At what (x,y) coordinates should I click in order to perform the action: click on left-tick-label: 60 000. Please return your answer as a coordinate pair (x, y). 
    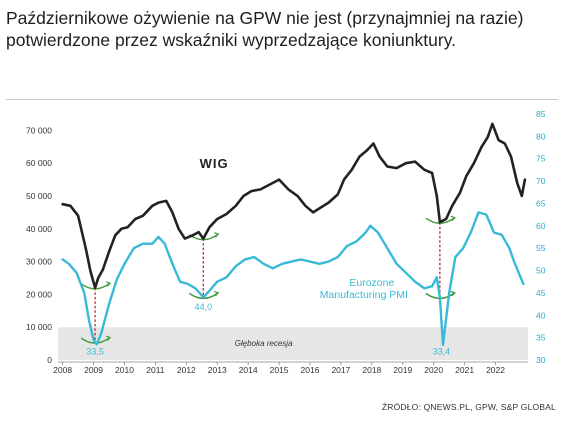
    Looking at the image, I should click on (39, 163).